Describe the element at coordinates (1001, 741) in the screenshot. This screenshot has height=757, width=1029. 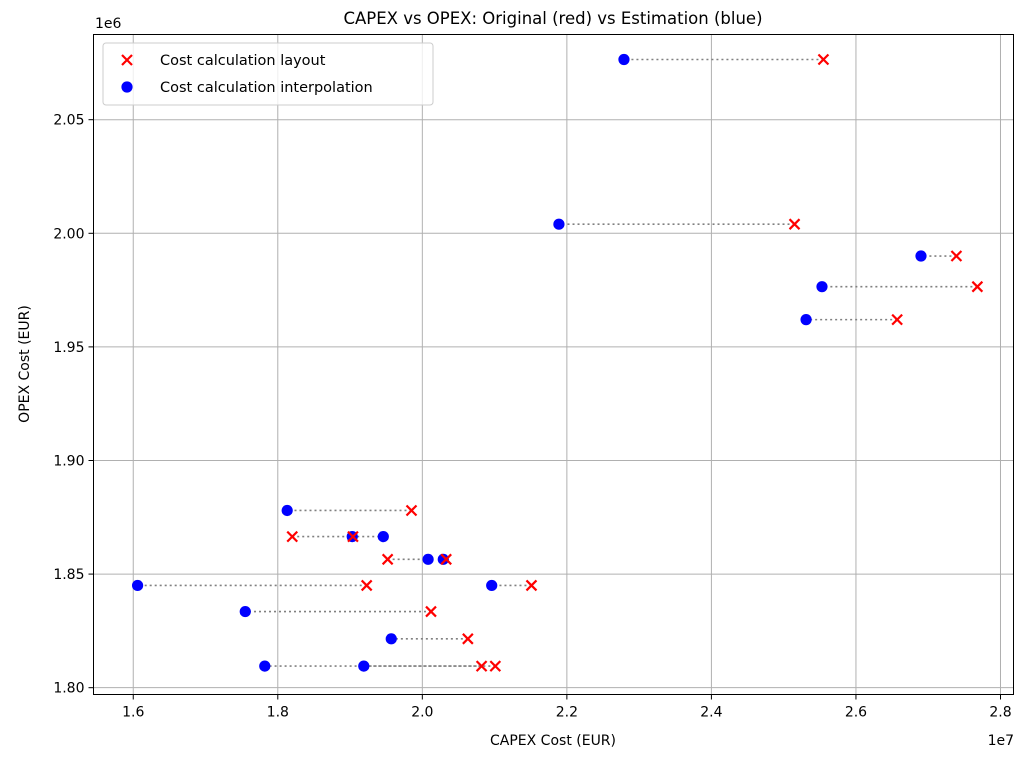
I see `x-offset-text: 1e7` at that location.